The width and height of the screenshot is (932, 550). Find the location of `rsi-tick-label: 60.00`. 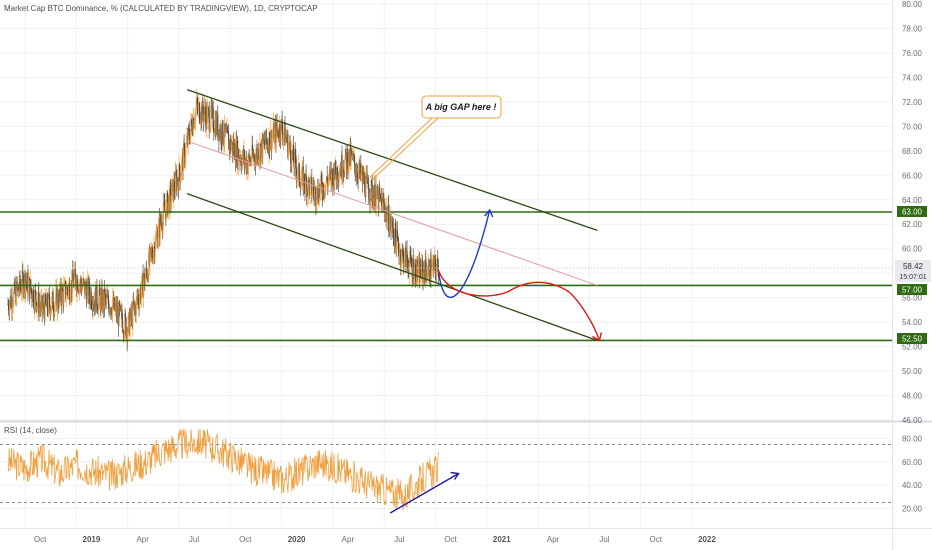

rsi-tick-label: 60.00 is located at coordinates (912, 462).